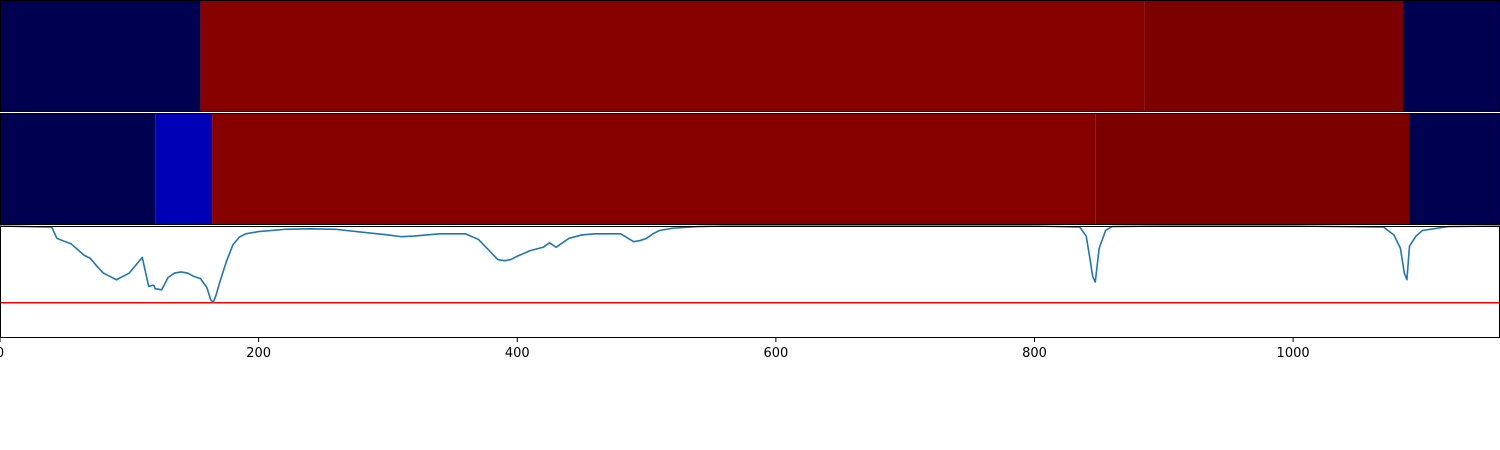  I want to click on x-tick-label-1: 200, so click(258, 353).